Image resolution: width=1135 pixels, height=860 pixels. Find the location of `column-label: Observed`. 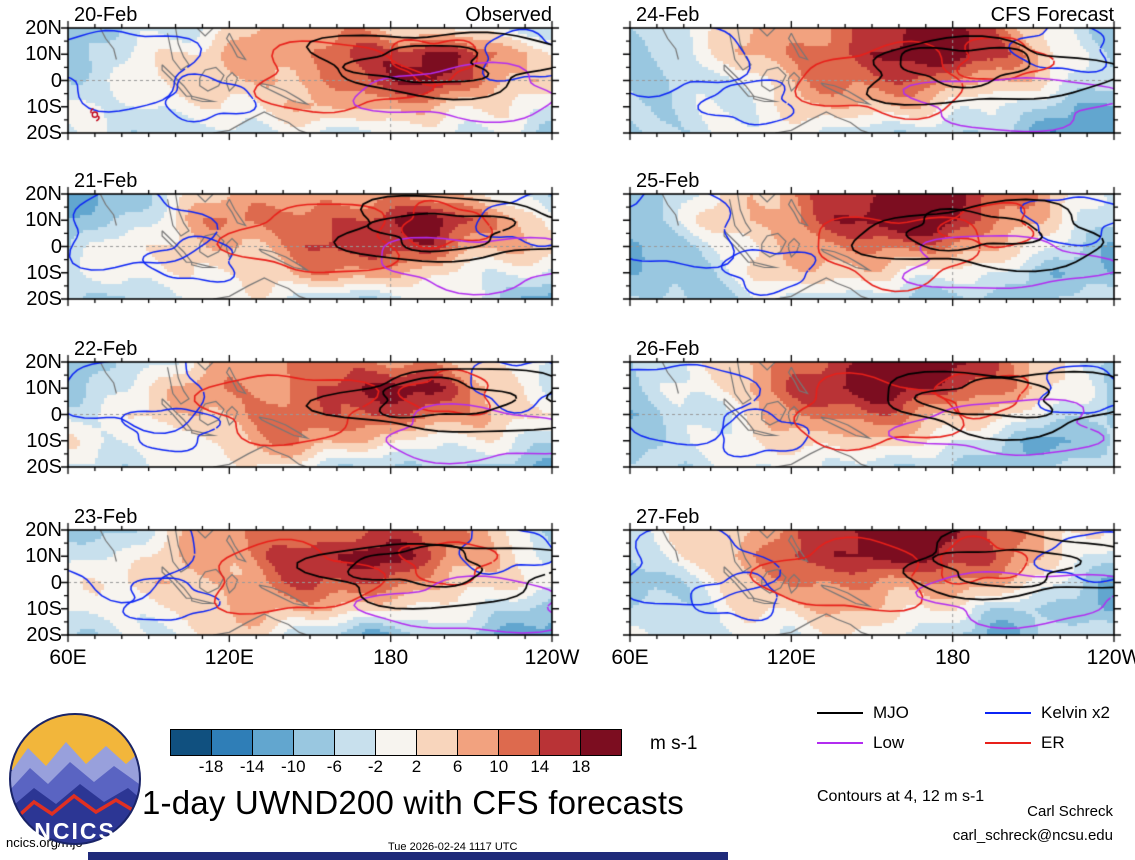

column-label: Observed is located at coordinates (508, 15).